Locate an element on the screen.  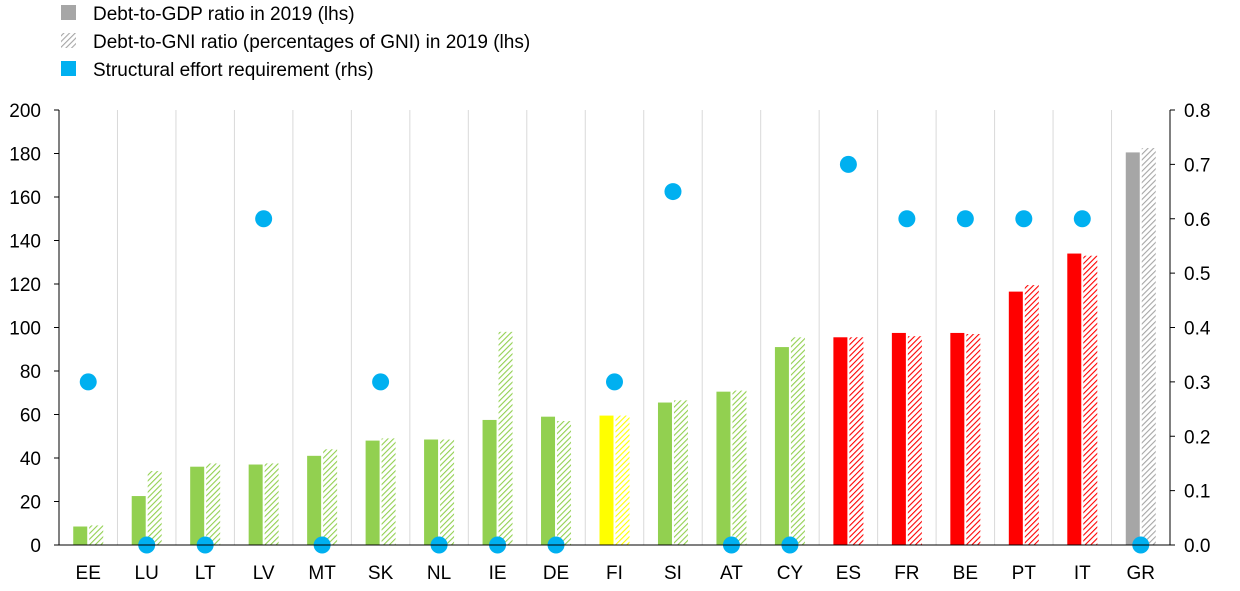
bar-gdp-mt is located at coordinates (314, 500).